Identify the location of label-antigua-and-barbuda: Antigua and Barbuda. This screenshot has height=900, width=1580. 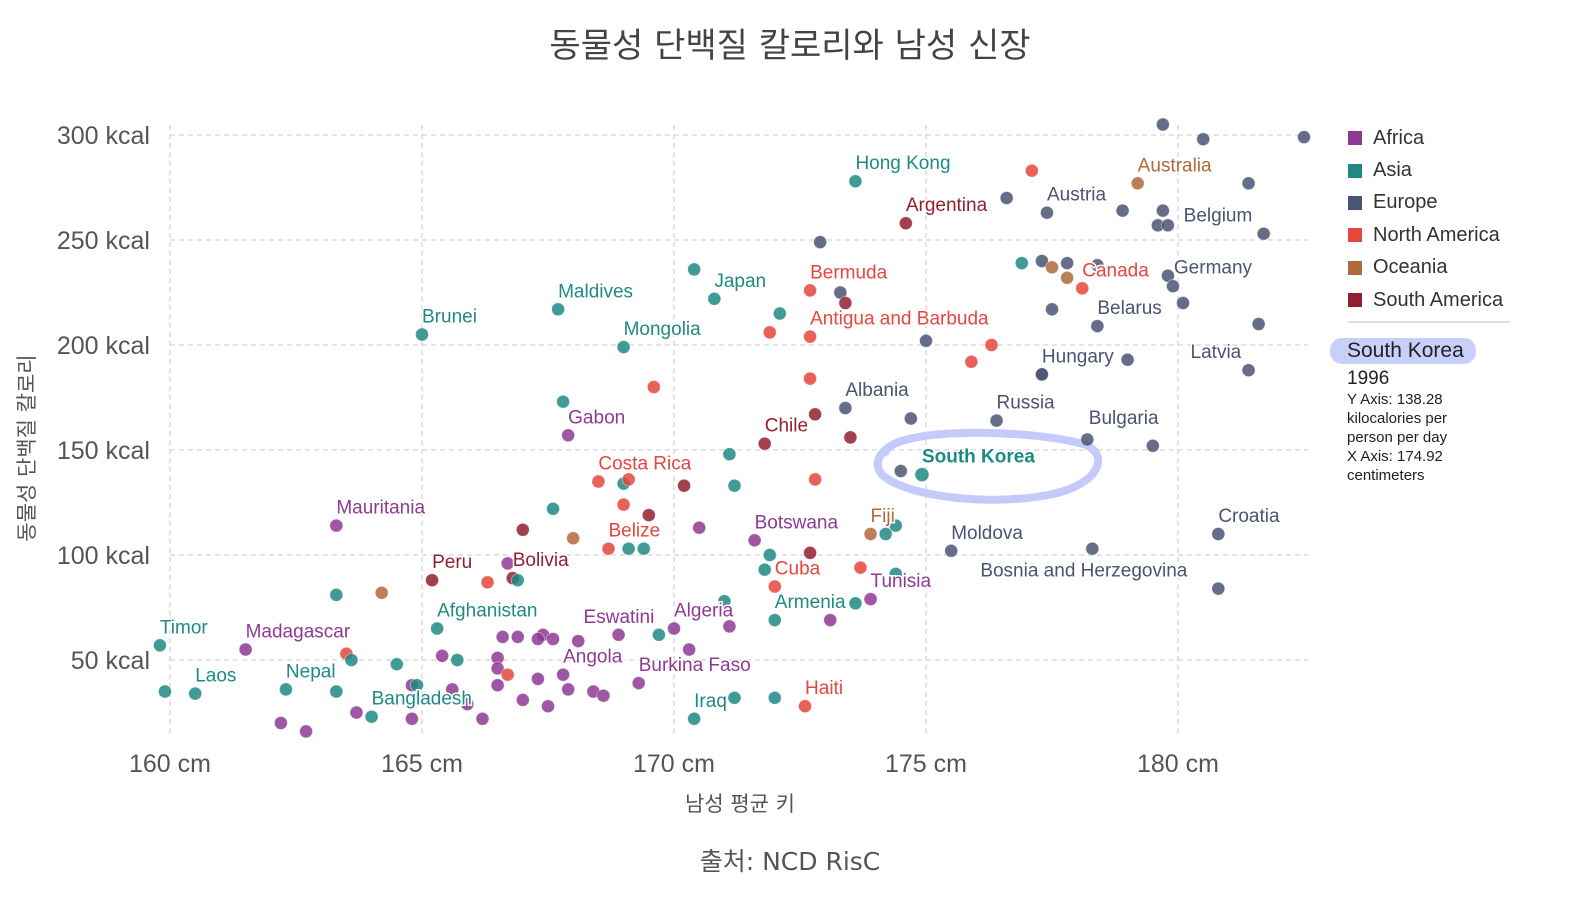
(899, 319).